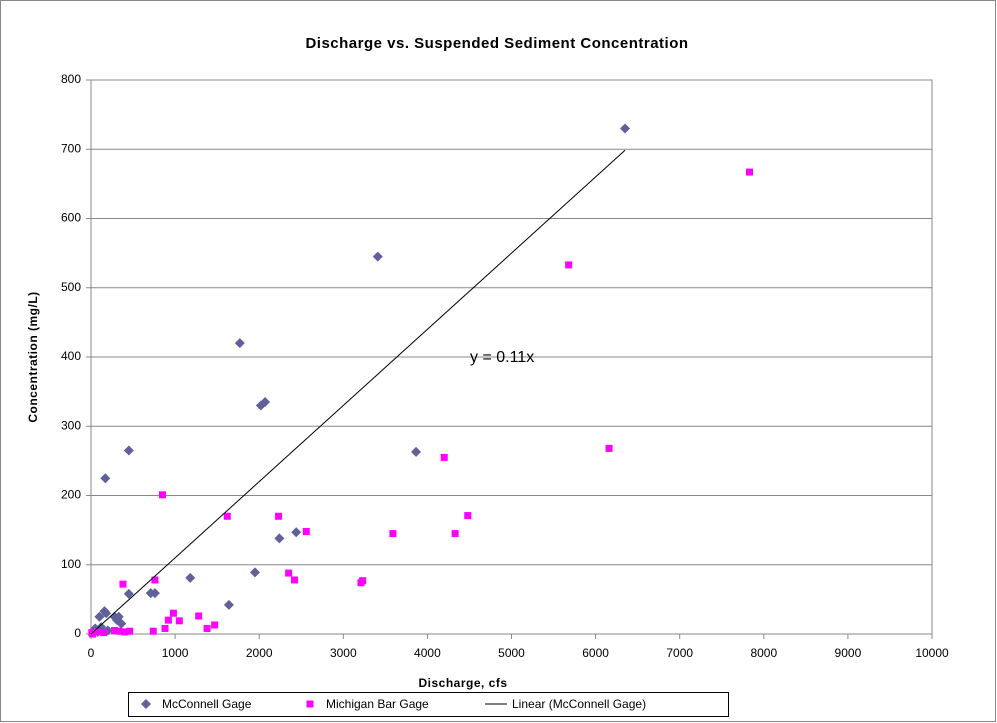 Image resolution: width=997 pixels, height=723 pixels. Describe the element at coordinates (71, 287) in the screenshot. I see `y-tick-label: 500` at that location.